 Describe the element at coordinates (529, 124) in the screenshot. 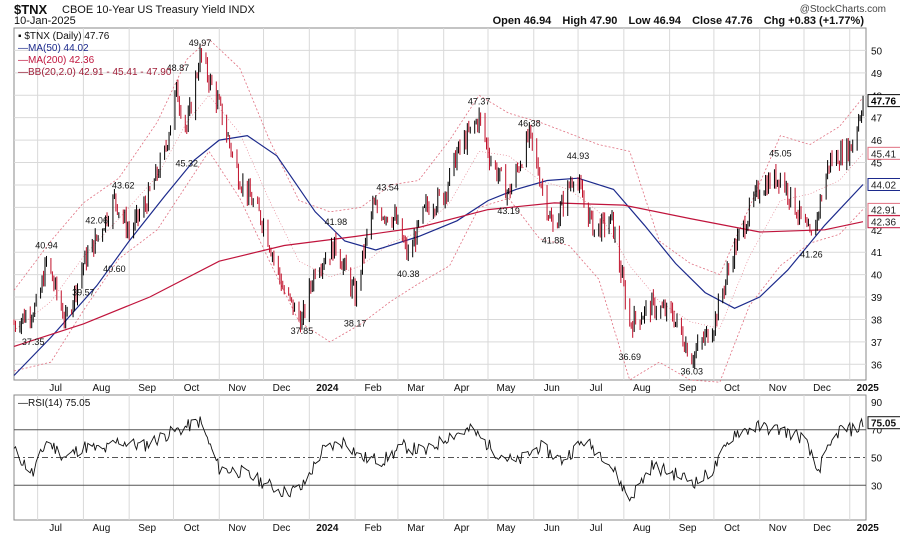

I see `price-annotation: 46.38` at that location.